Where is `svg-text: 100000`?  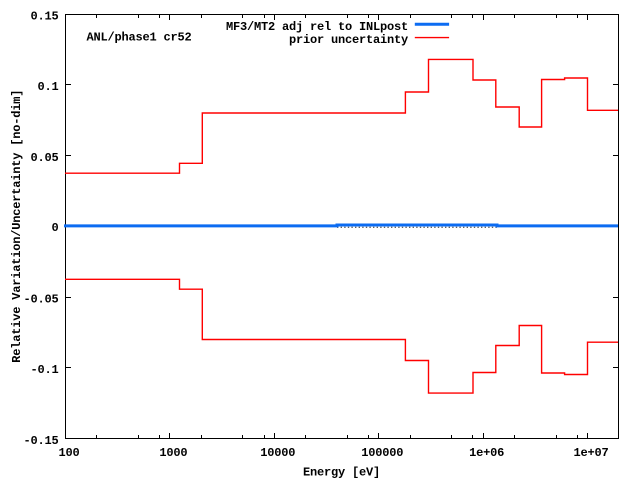
svg-text: 100000 is located at coordinates (382, 453).